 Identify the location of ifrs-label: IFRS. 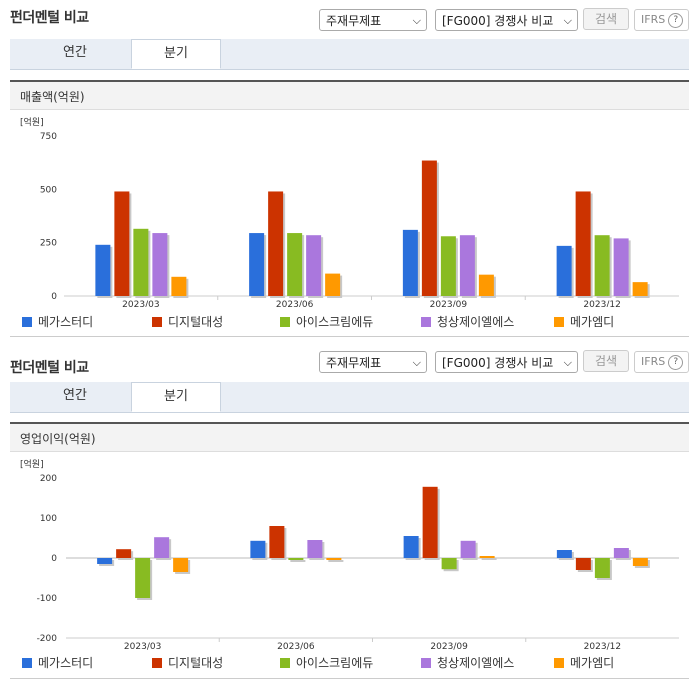
(653, 361).